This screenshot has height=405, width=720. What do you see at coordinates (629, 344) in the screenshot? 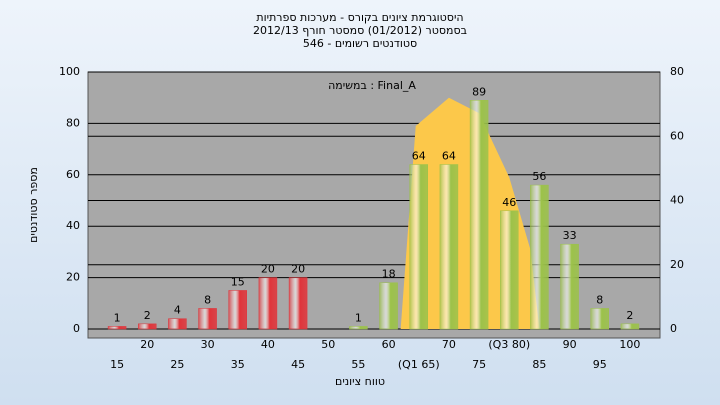
I see `x-tick-label: 100` at bounding box center [629, 344].